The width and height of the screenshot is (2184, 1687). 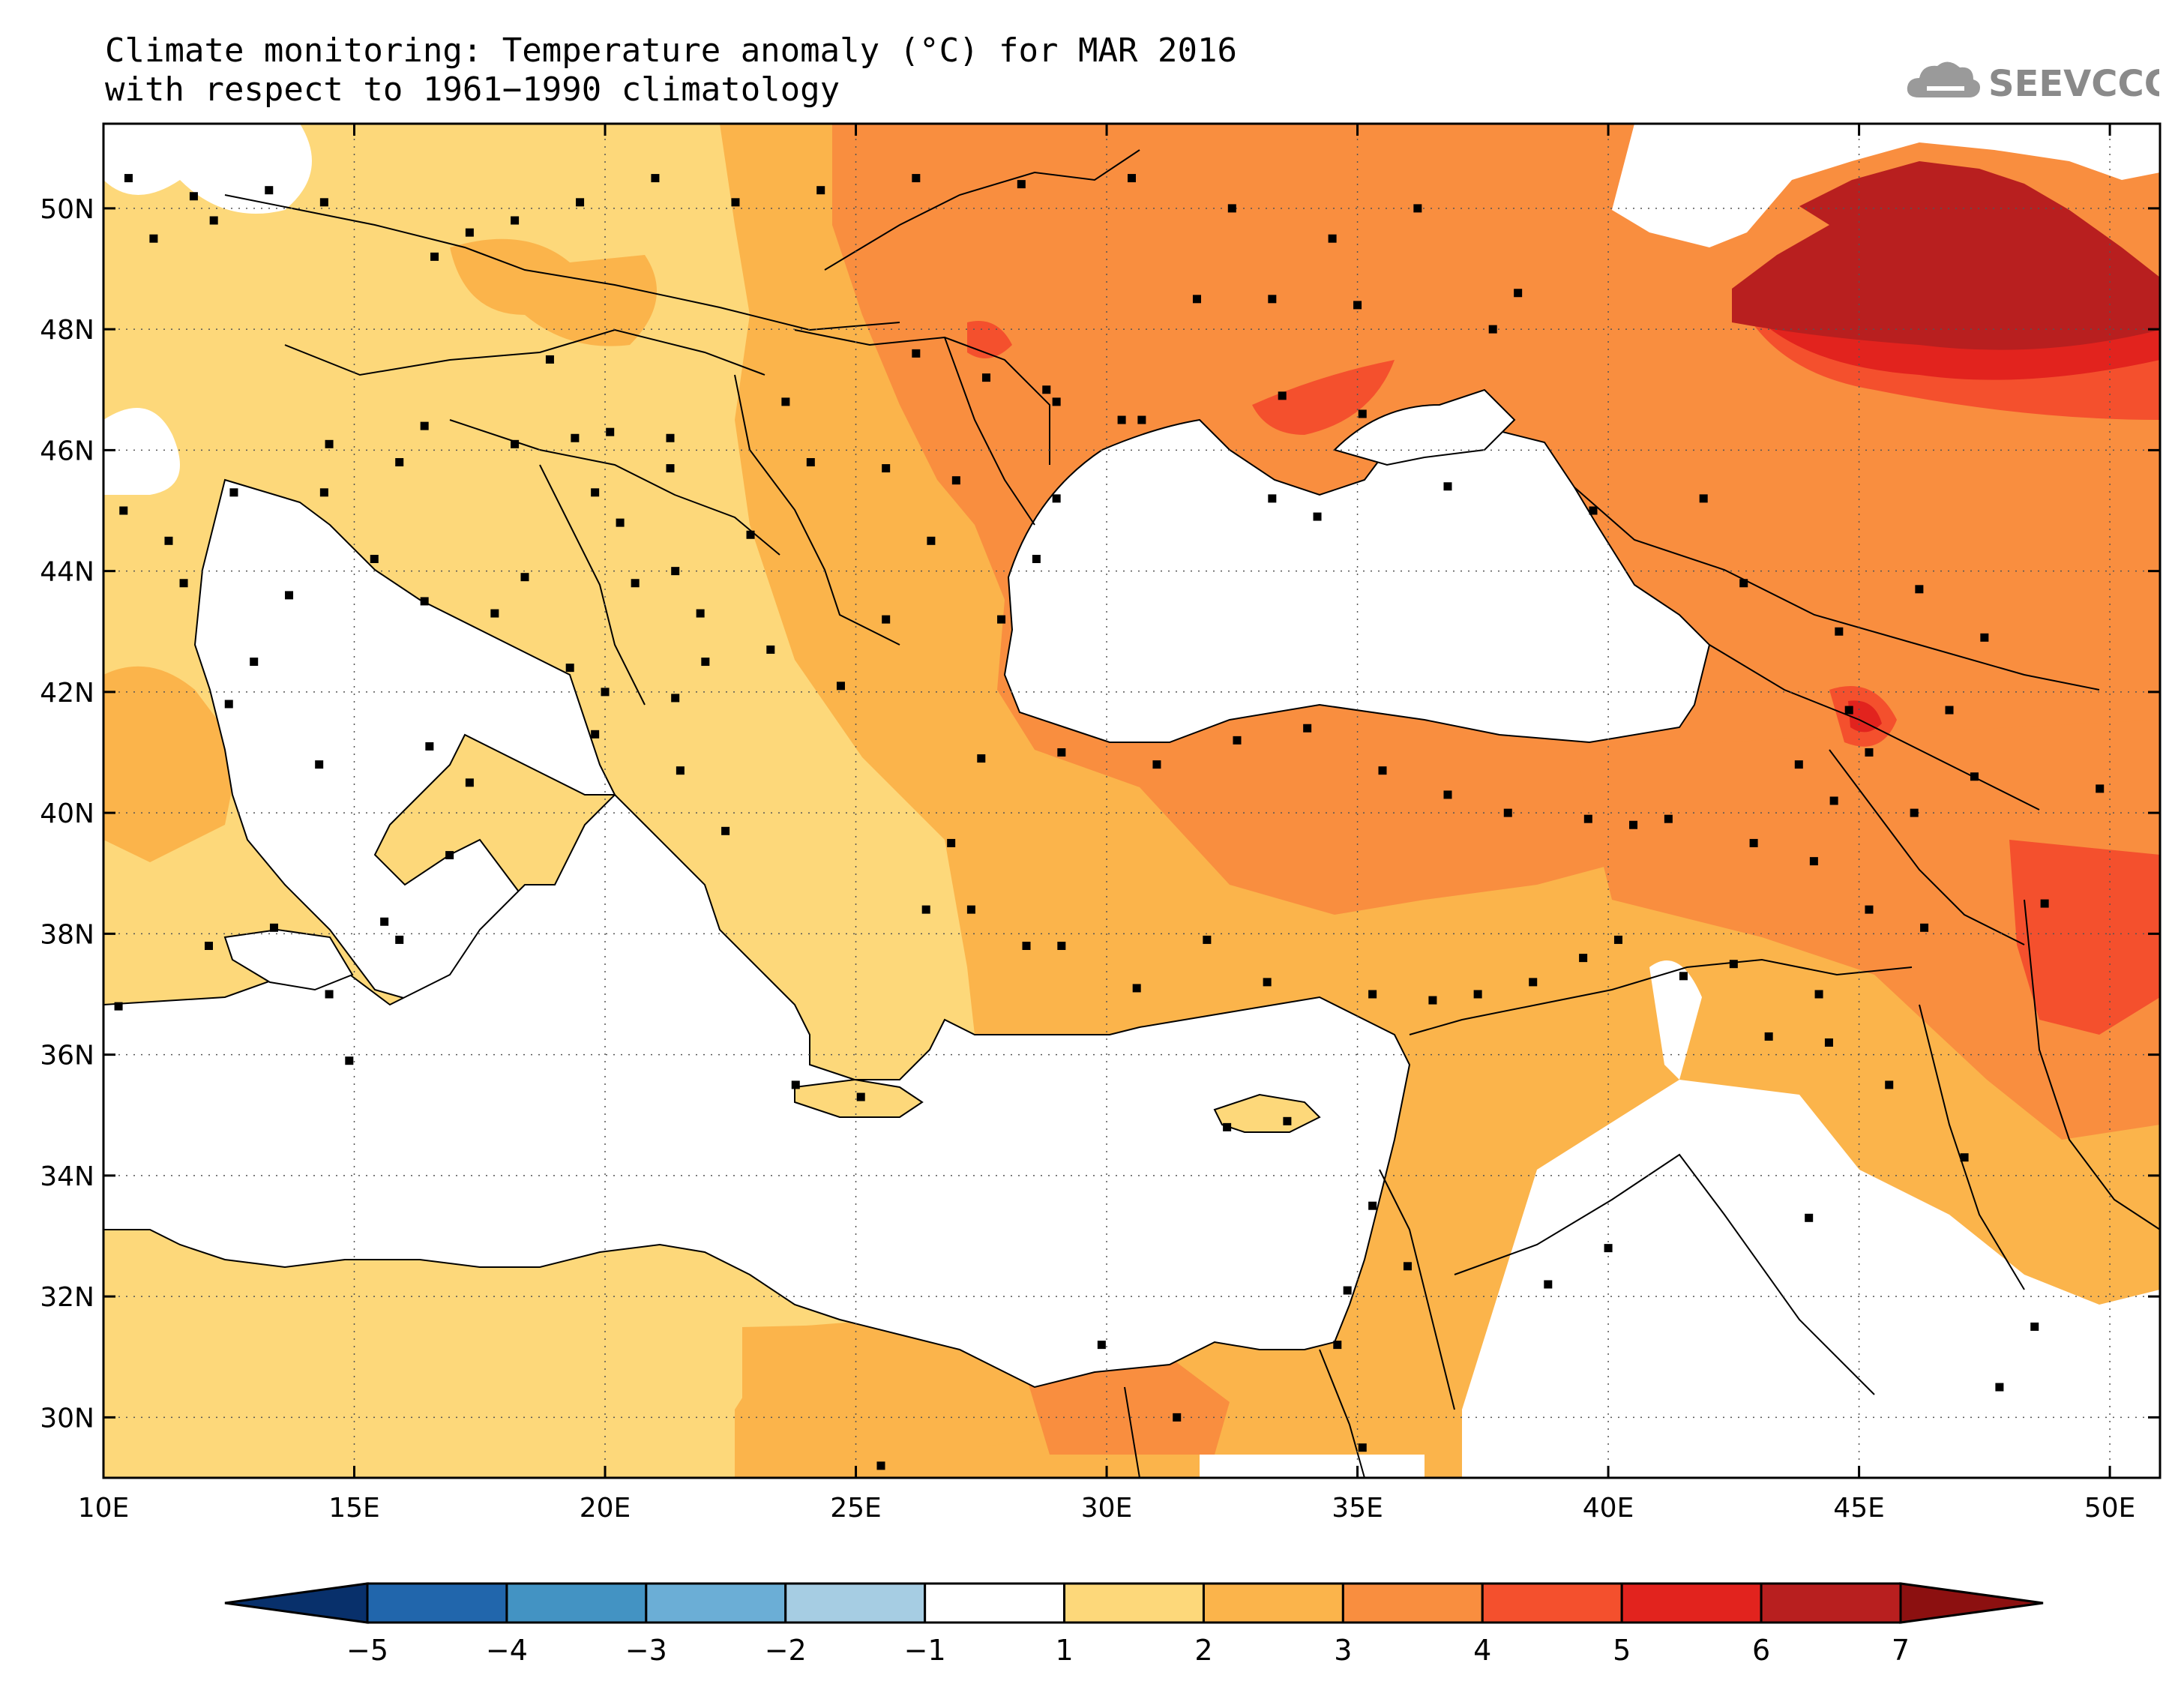 What do you see at coordinates (1323, 397) in the screenshot?
I see `anomaly-zone-4-5-ukraine` at bounding box center [1323, 397].